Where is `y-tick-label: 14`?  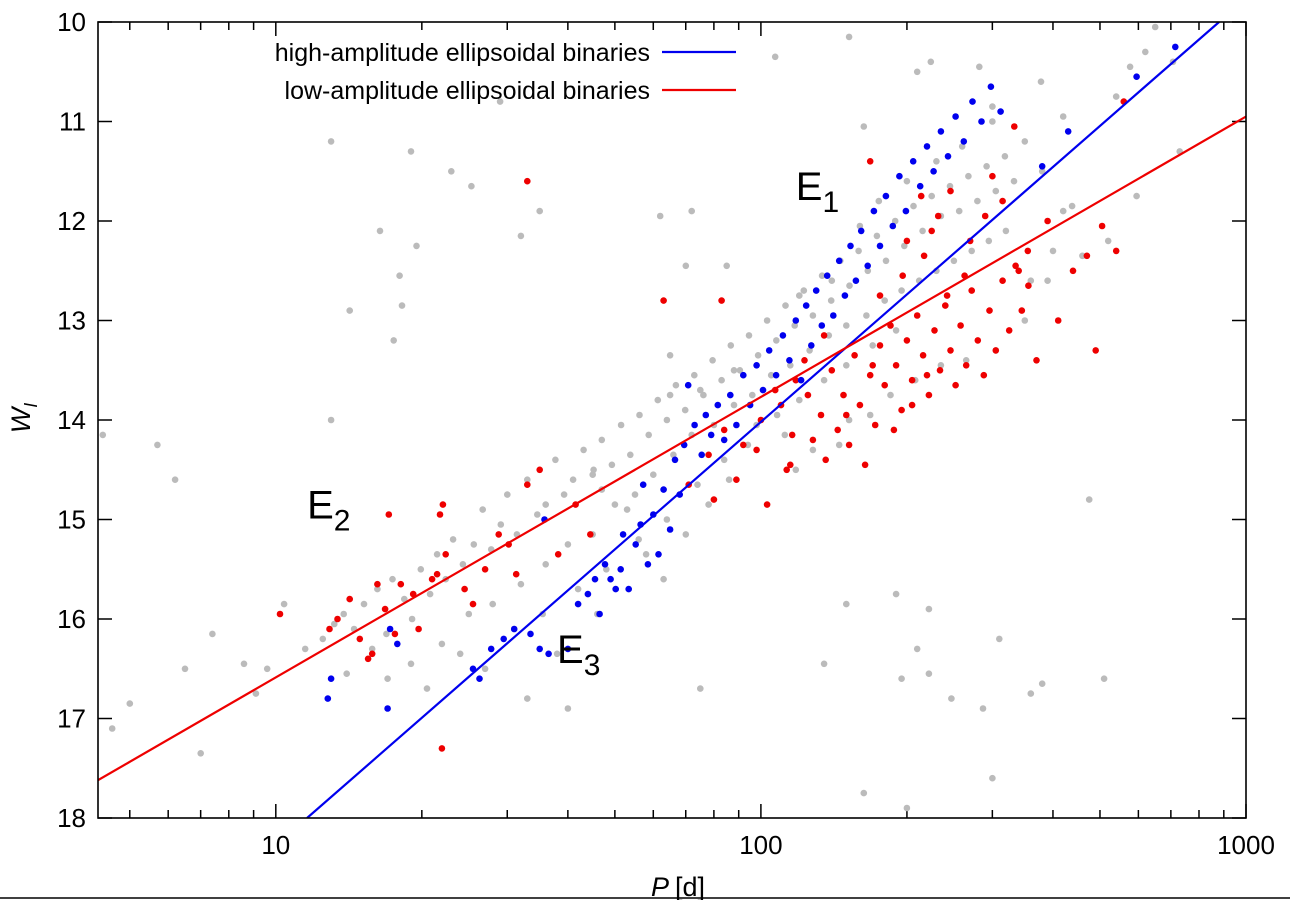
y-tick-label: 14 is located at coordinates (71, 420).